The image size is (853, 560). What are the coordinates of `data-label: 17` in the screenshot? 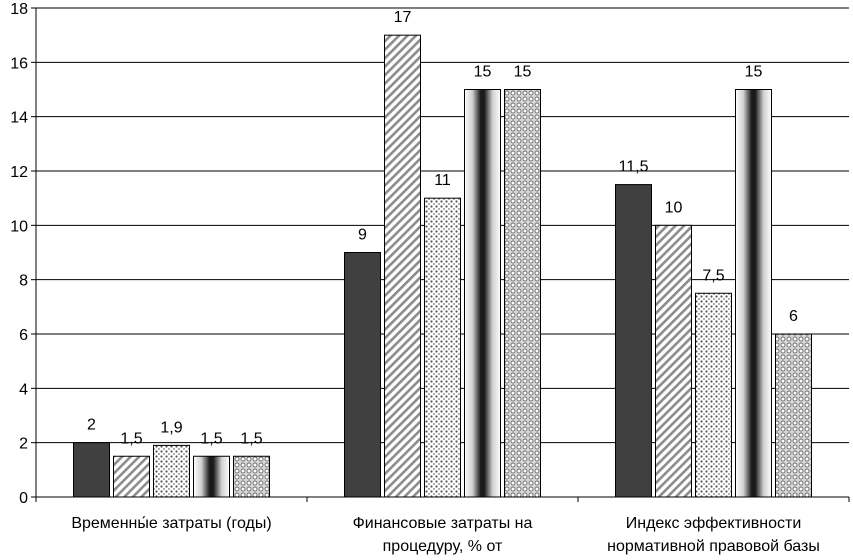 It's located at (403, 17).